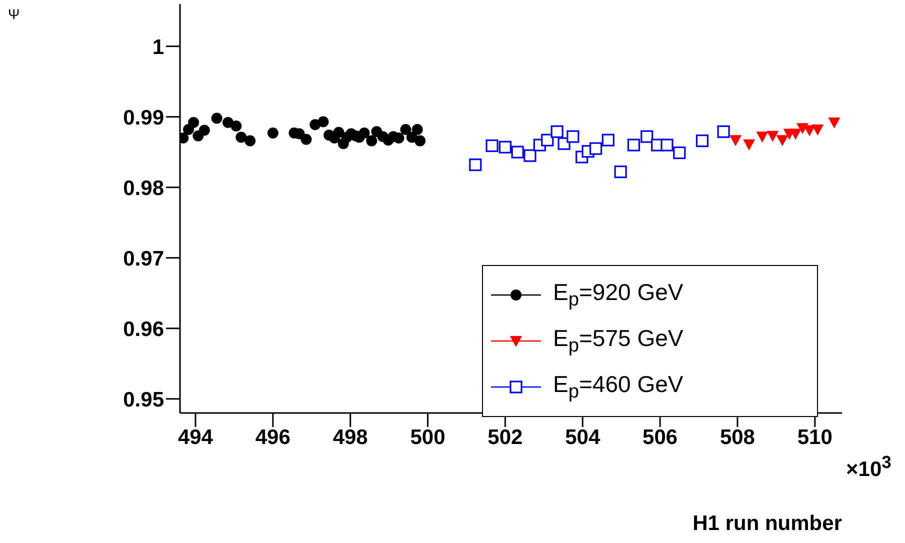 This screenshot has height=543, width=905. I want to click on y-tick-label: 0.98, so click(143, 188).